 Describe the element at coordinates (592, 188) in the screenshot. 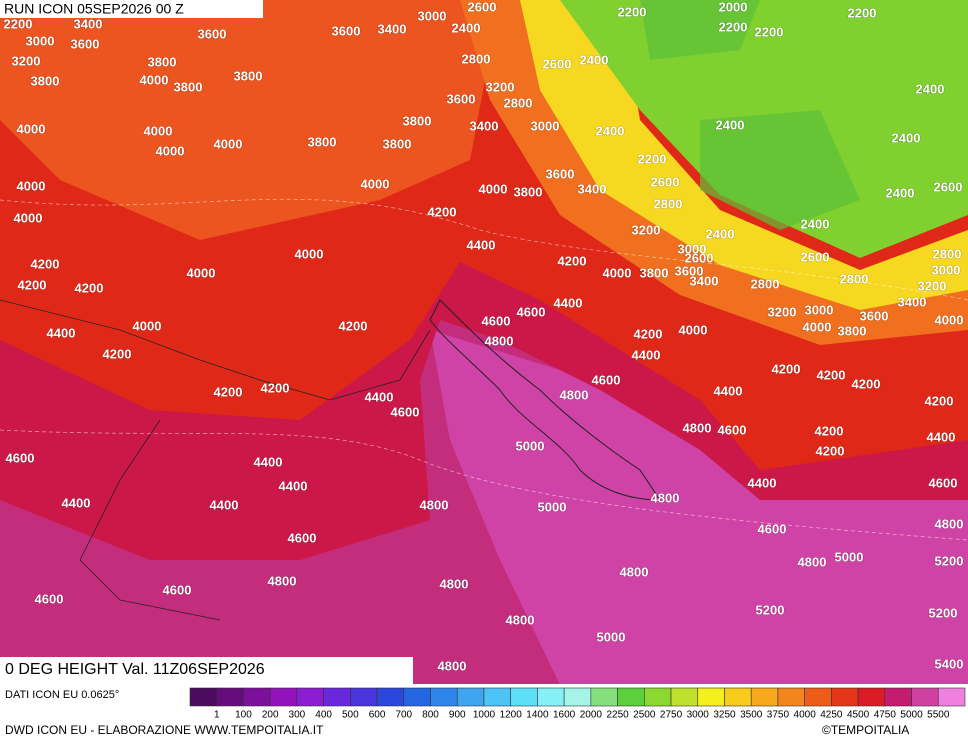

I see `contour-label: 3400` at that location.